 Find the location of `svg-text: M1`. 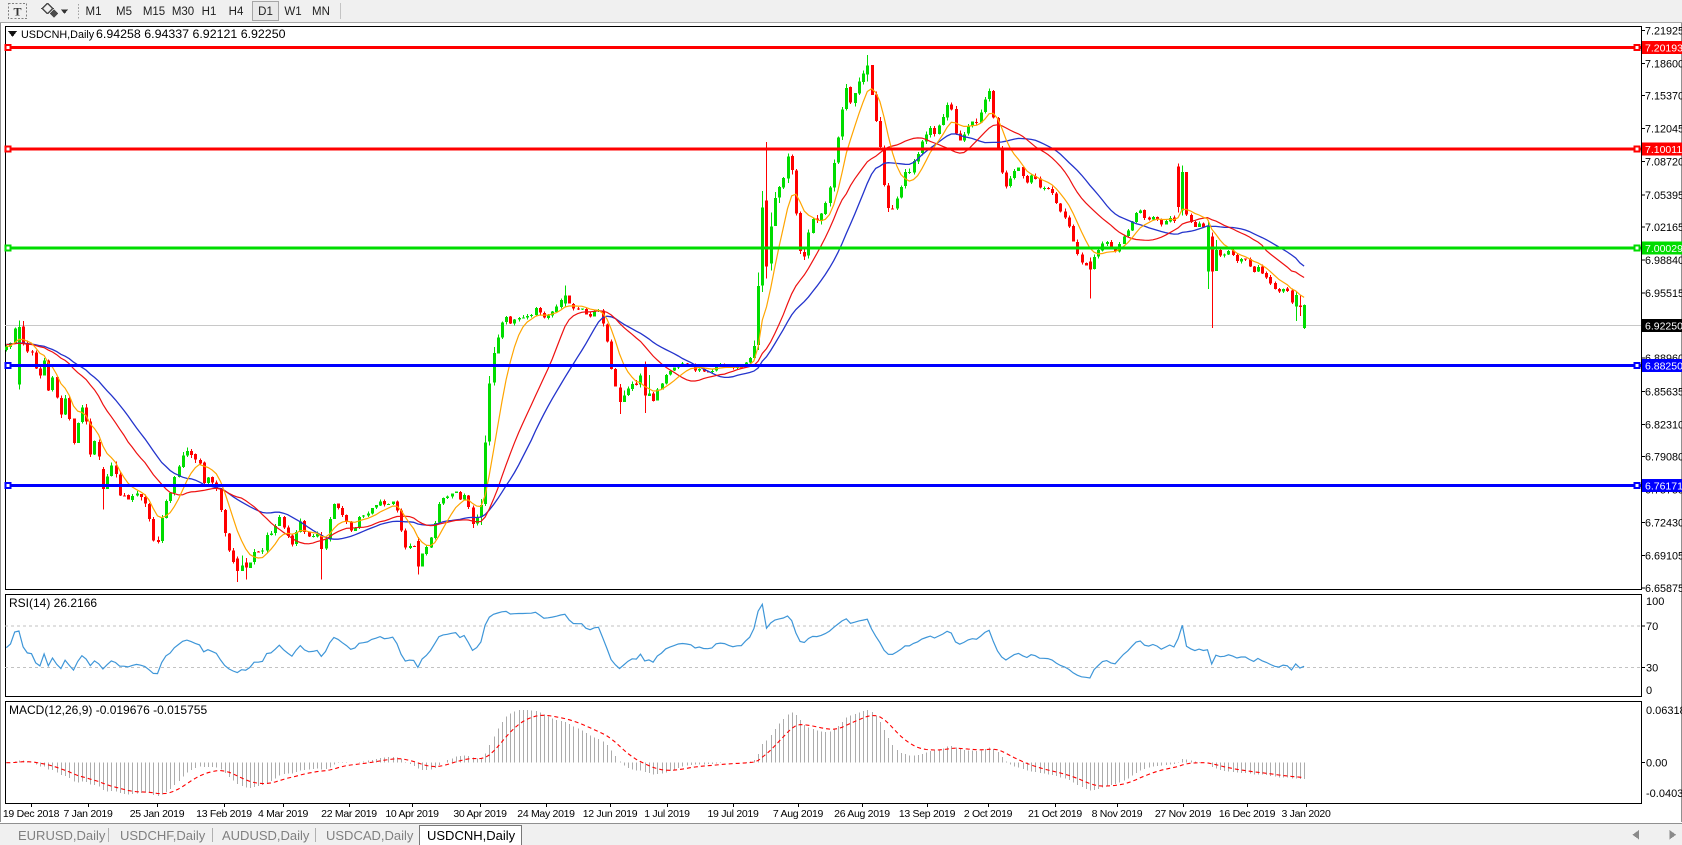

svg-text: M1 is located at coordinates (94, 12).